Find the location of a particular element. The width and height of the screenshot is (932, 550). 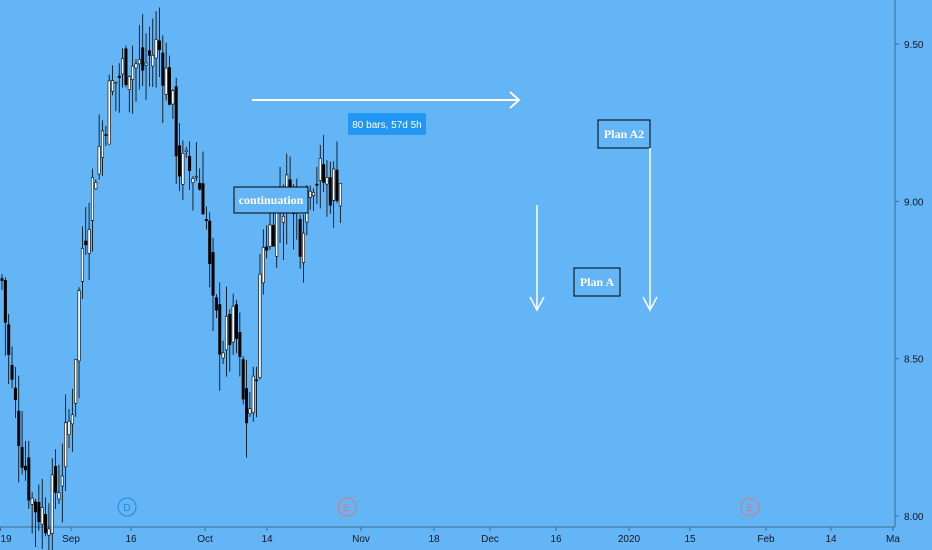

x-tick-label: Sep is located at coordinates (71, 539).